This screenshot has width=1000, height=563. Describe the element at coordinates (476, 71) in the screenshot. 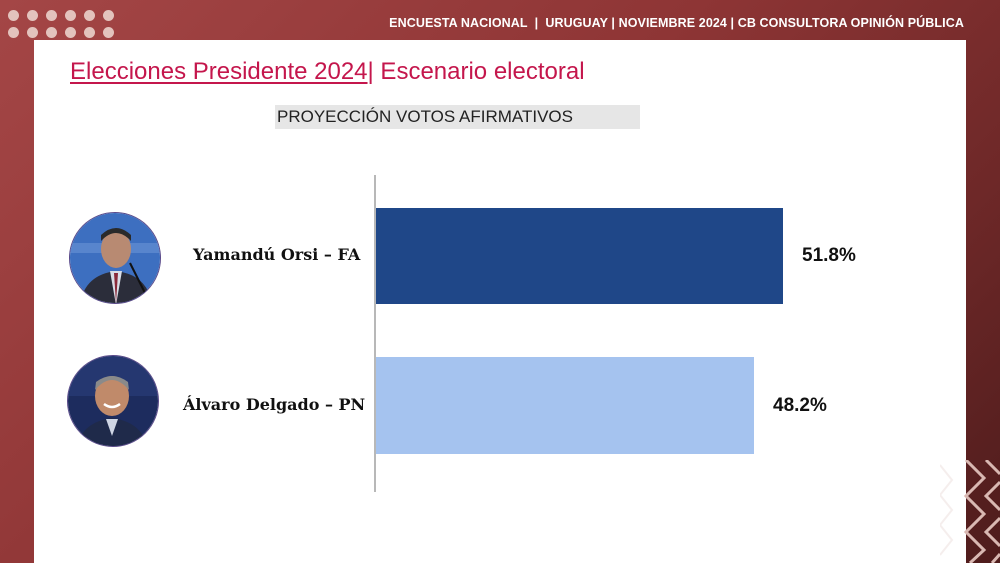

I see `title-rest: | Escenario electoral` at that location.